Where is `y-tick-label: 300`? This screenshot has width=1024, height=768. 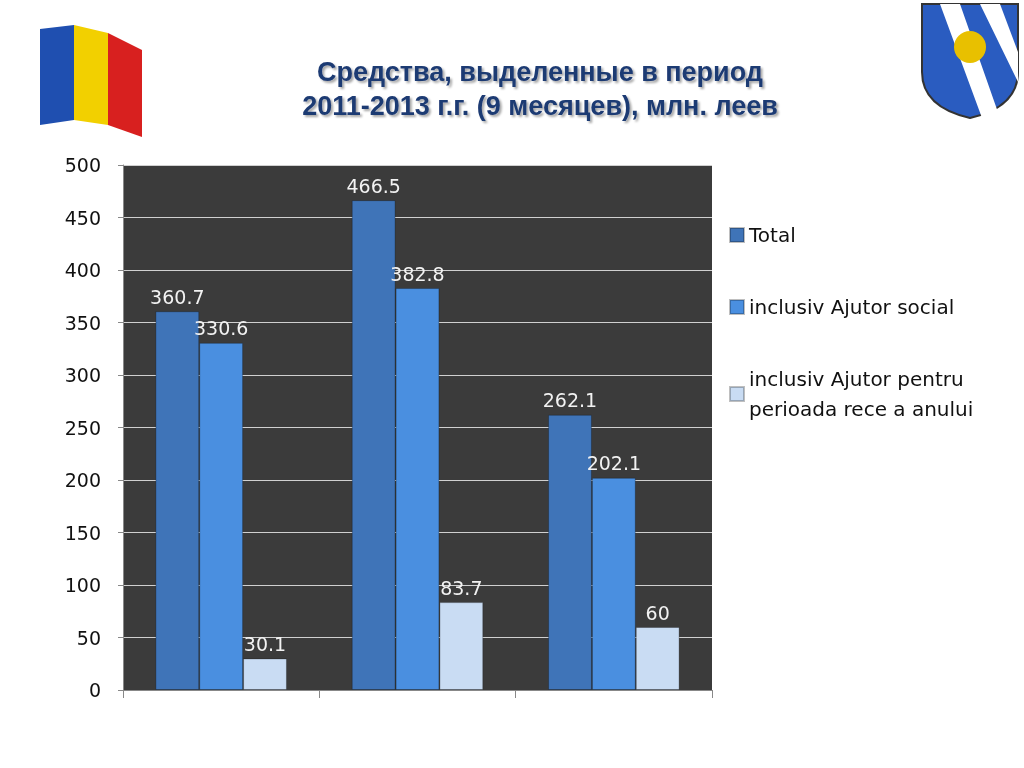
y-tick-label: 300 is located at coordinates (82, 375).